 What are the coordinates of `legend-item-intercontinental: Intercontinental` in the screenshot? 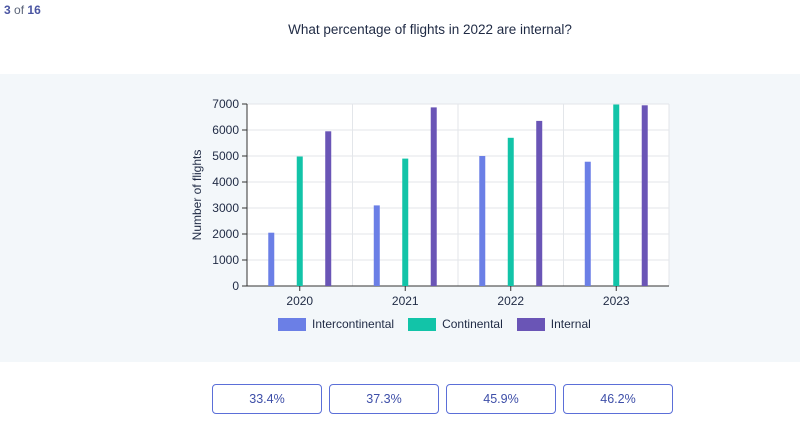 It's located at (336, 324).